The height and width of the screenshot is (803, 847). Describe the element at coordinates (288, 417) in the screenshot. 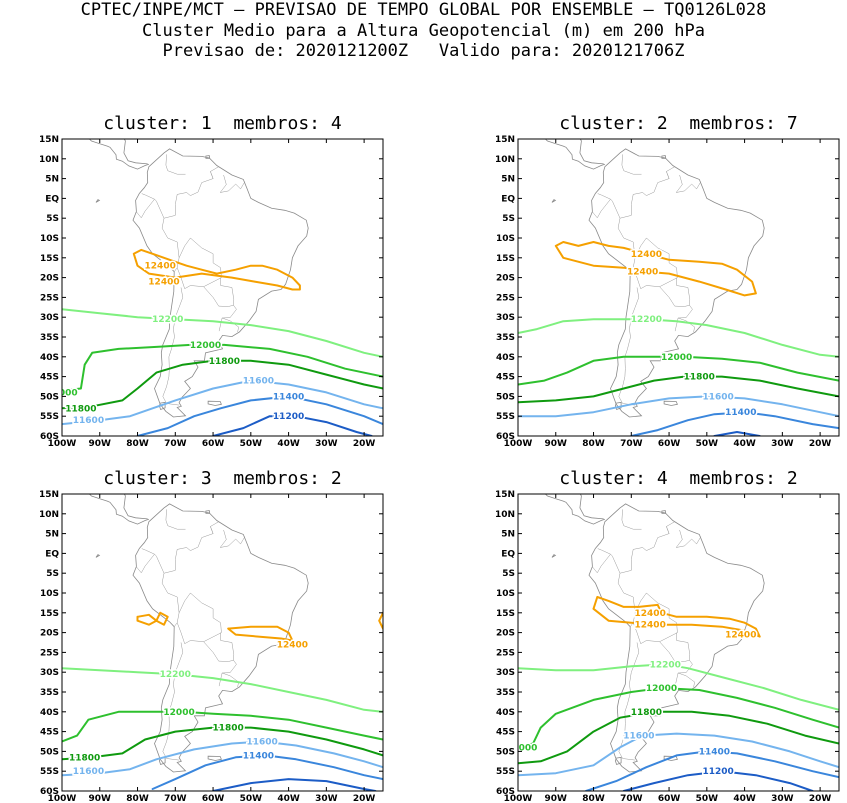

I see `contour-label-11200: 11200` at that location.